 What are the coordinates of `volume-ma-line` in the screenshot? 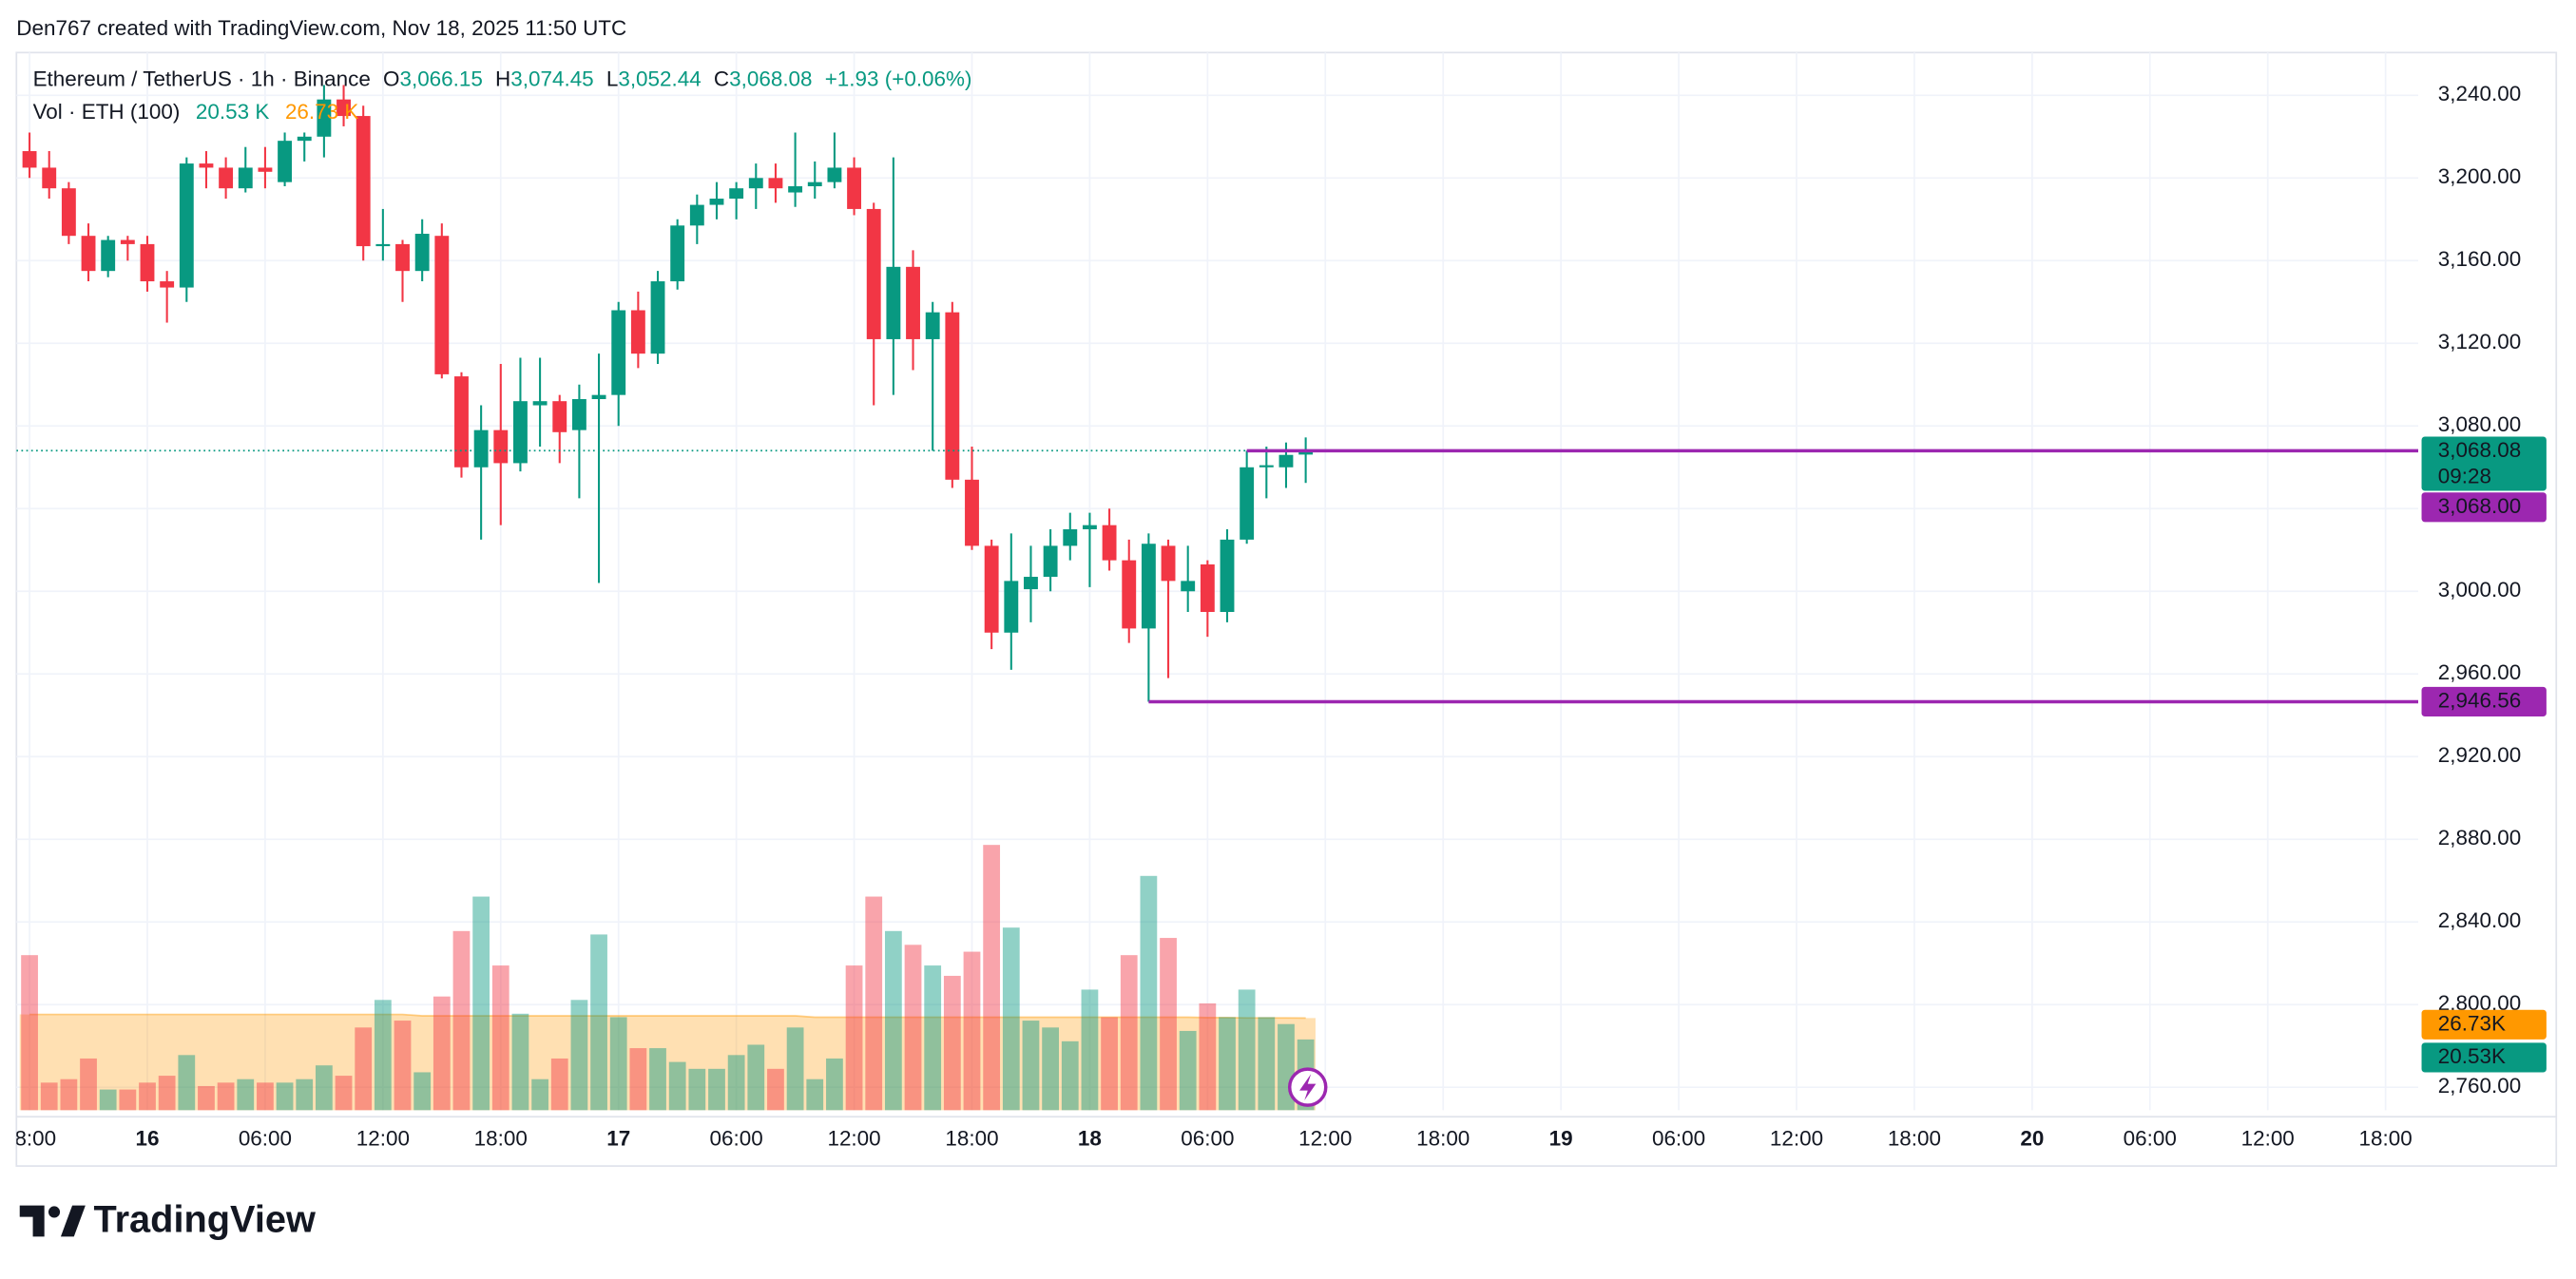 It's located at (667, 1017).